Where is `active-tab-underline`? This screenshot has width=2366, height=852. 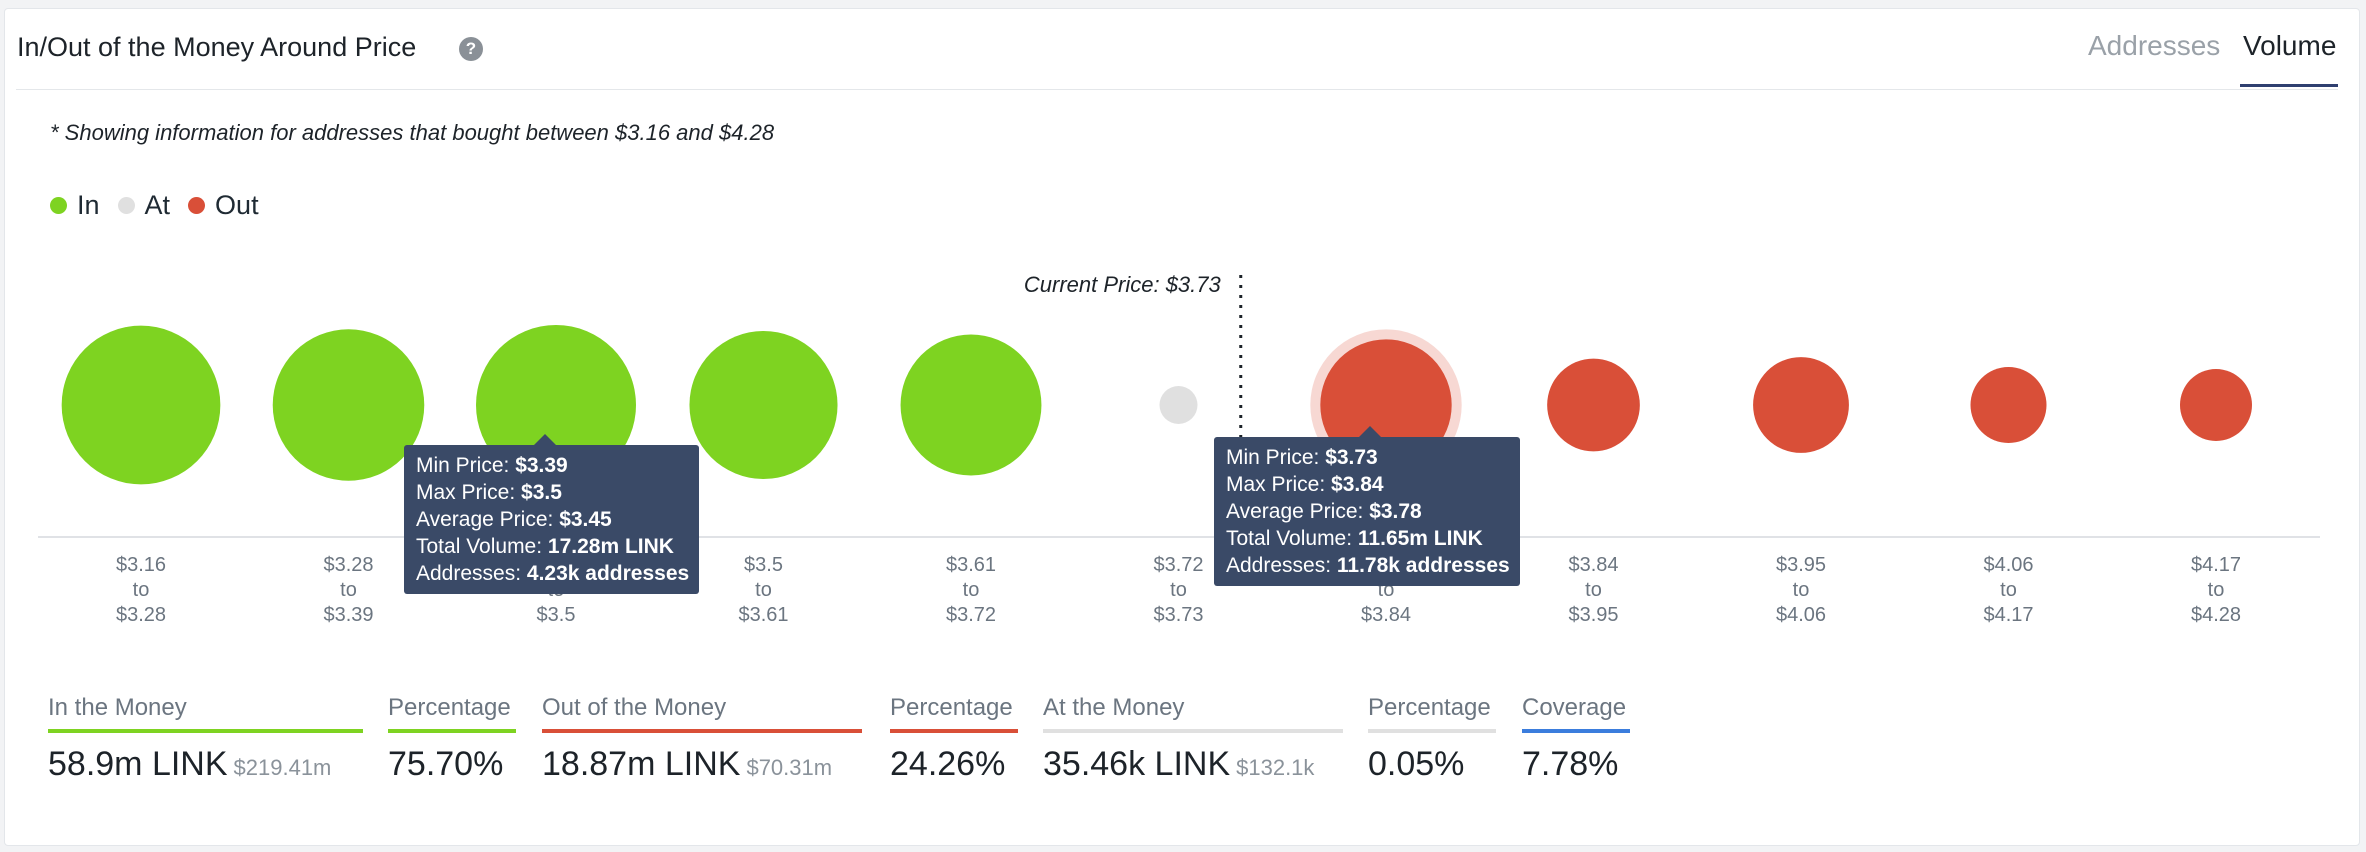 active-tab-underline is located at coordinates (2289, 85).